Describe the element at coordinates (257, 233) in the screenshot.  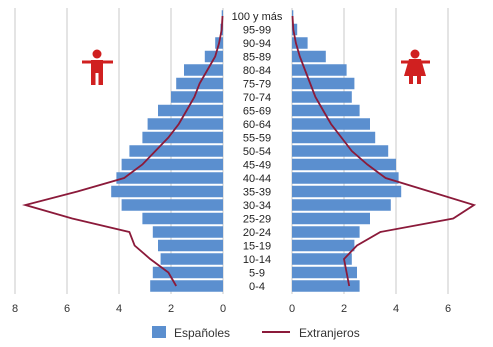
I see `age-group-label: 20-24` at that location.